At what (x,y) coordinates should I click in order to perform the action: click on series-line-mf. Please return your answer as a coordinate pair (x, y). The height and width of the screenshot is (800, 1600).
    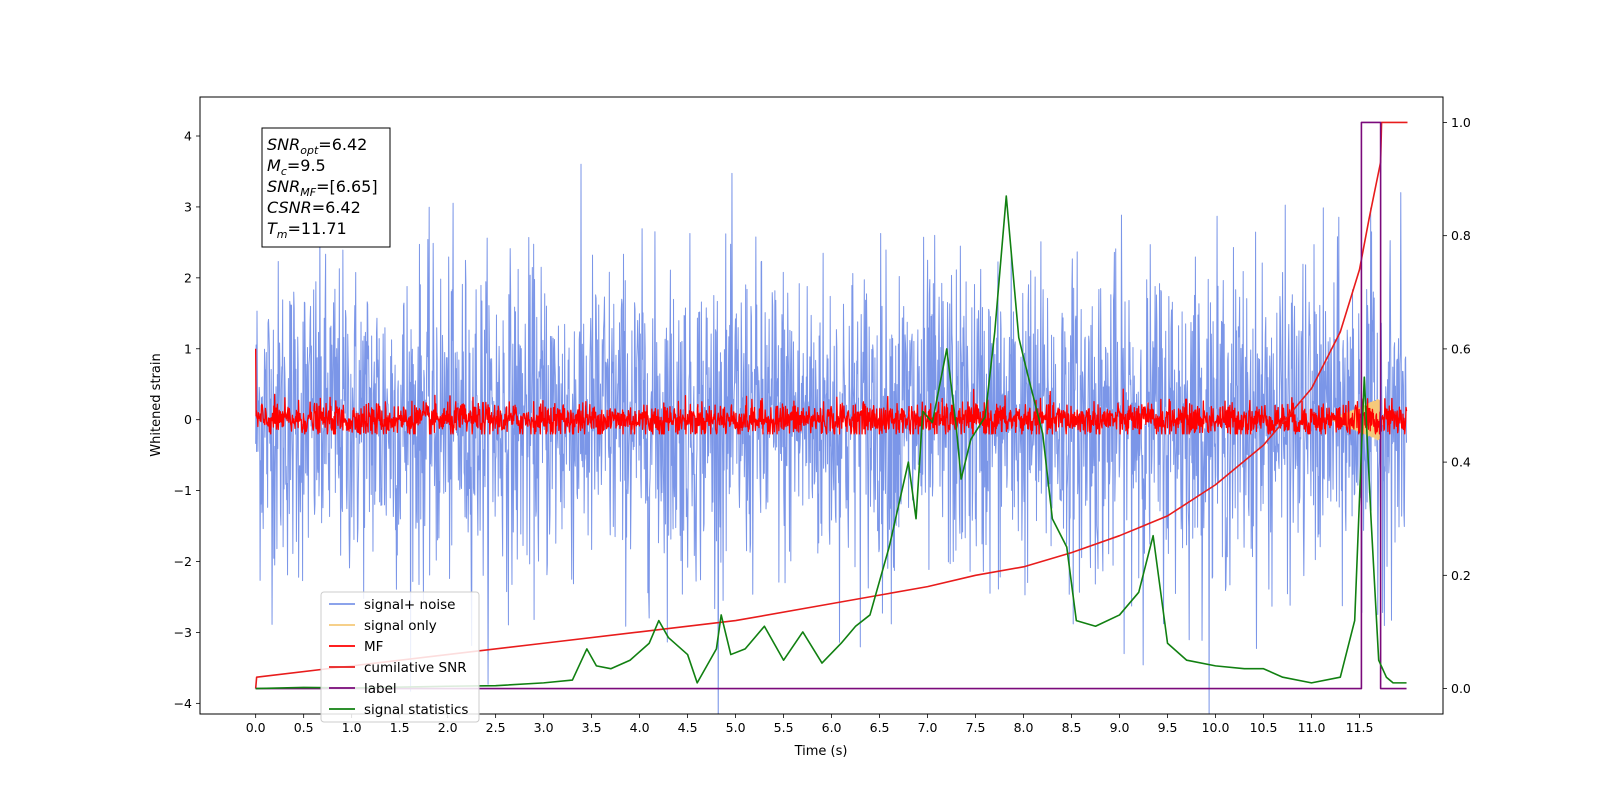
    Looking at the image, I should click on (831, 391).